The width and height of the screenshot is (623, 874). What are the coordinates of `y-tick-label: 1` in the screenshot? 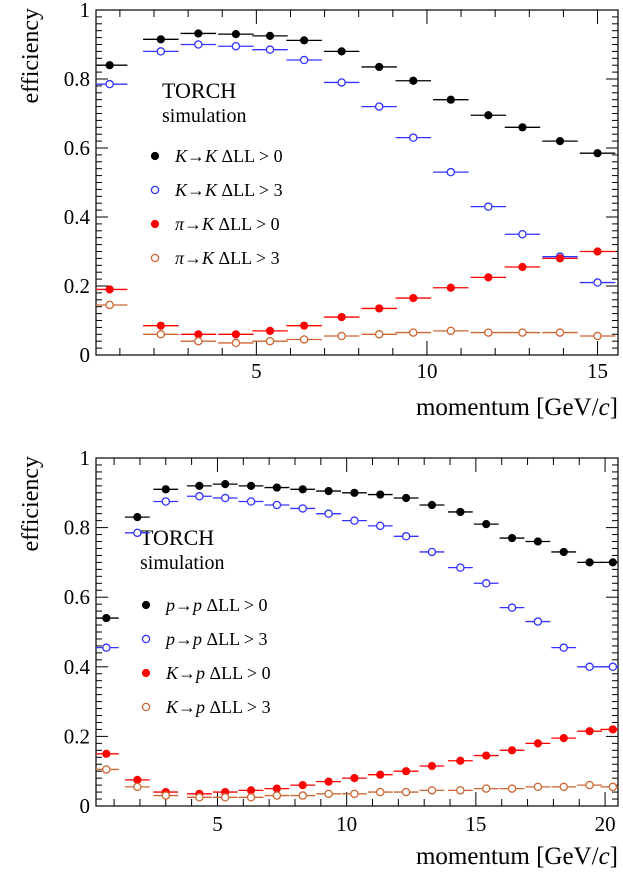 It's located at (85, 458).